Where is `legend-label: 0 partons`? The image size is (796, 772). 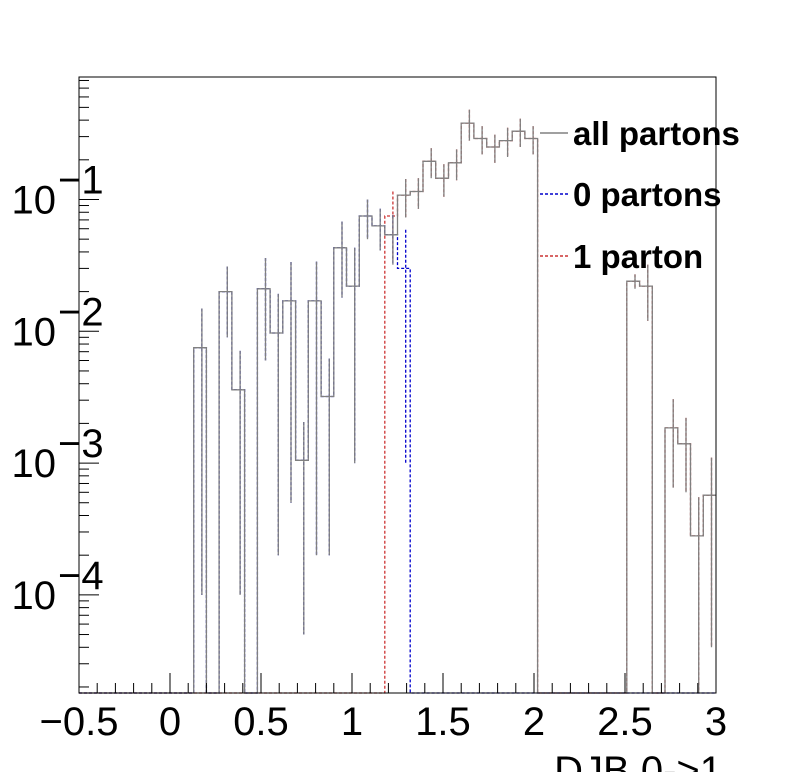 legend-label: 0 partons is located at coordinates (647, 194).